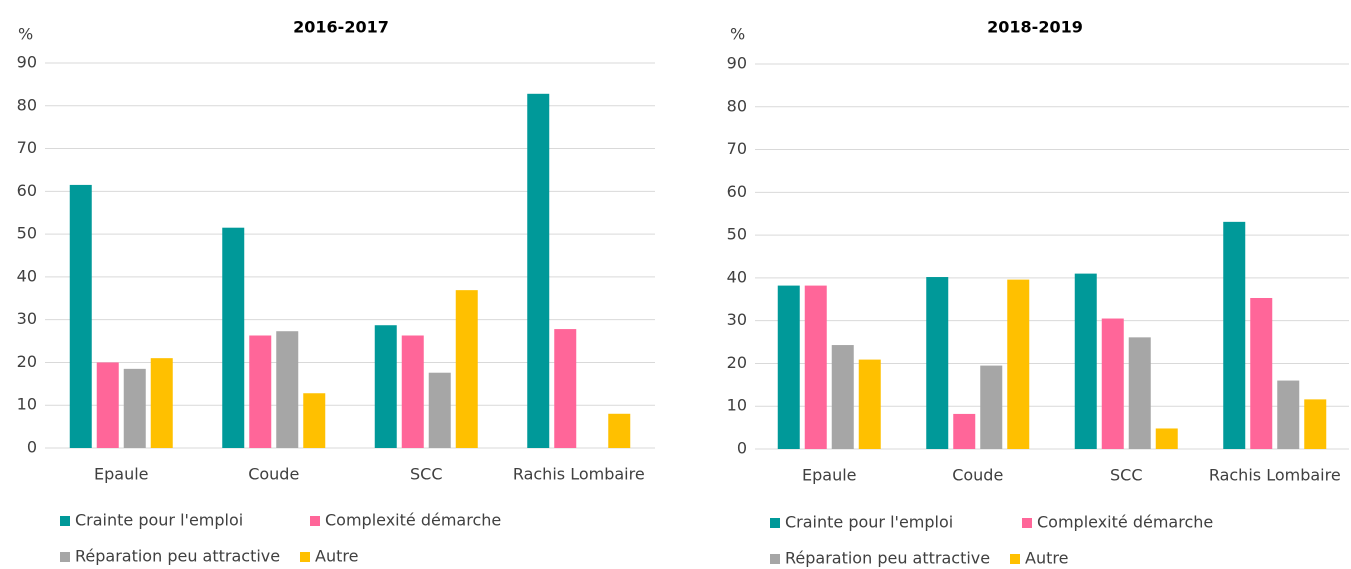 This screenshot has height=569, width=1351. Describe the element at coordinates (341, 27) in the screenshot. I see `chart-title: 2016-2017` at that location.